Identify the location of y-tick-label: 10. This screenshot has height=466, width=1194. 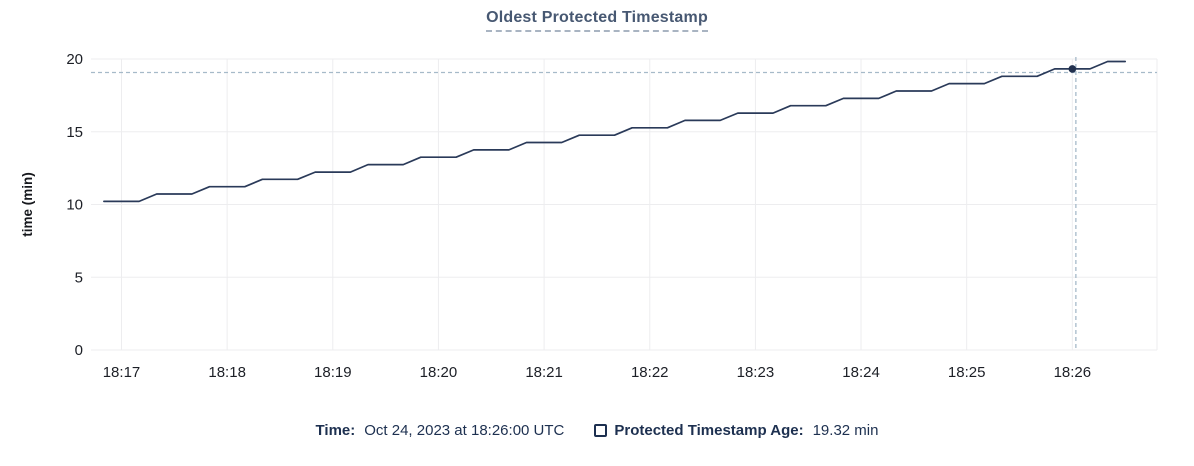
(74, 205).